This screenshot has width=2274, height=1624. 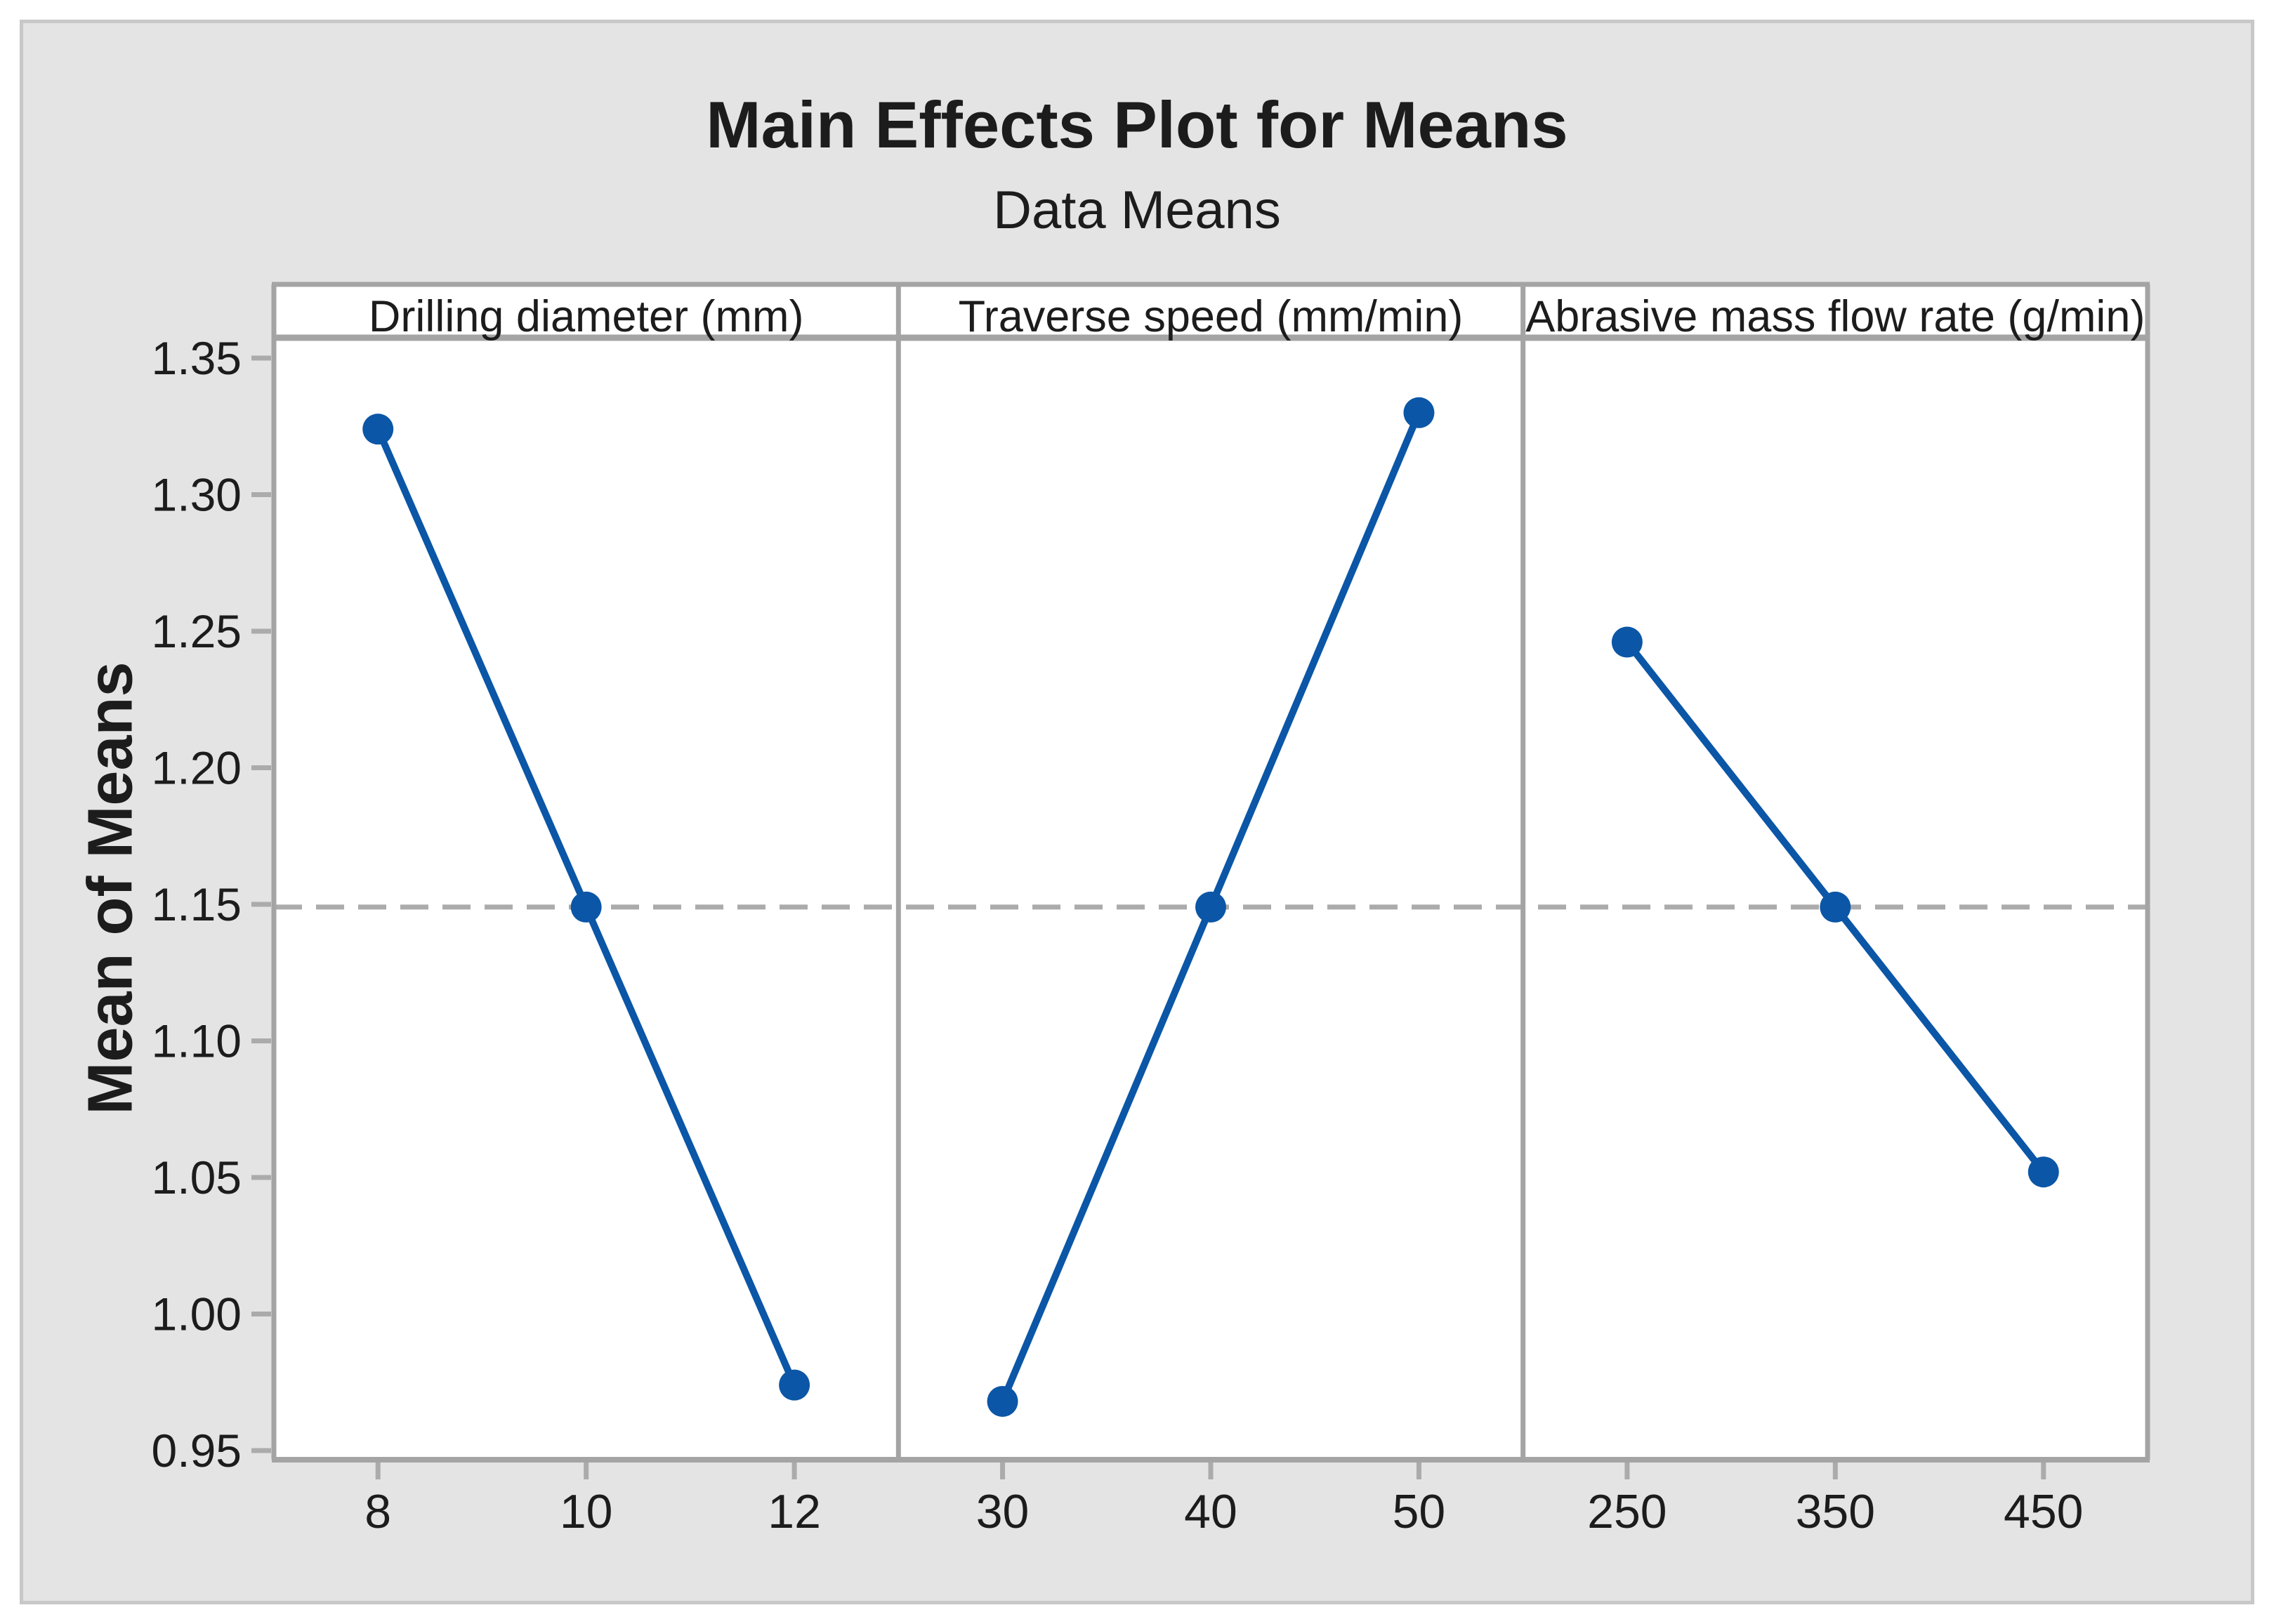 What do you see at coordinates (1137, 124) in the screenshot?
I see `chart-title: Main Effects Plot for Means` at bounding box center [1137, 124].